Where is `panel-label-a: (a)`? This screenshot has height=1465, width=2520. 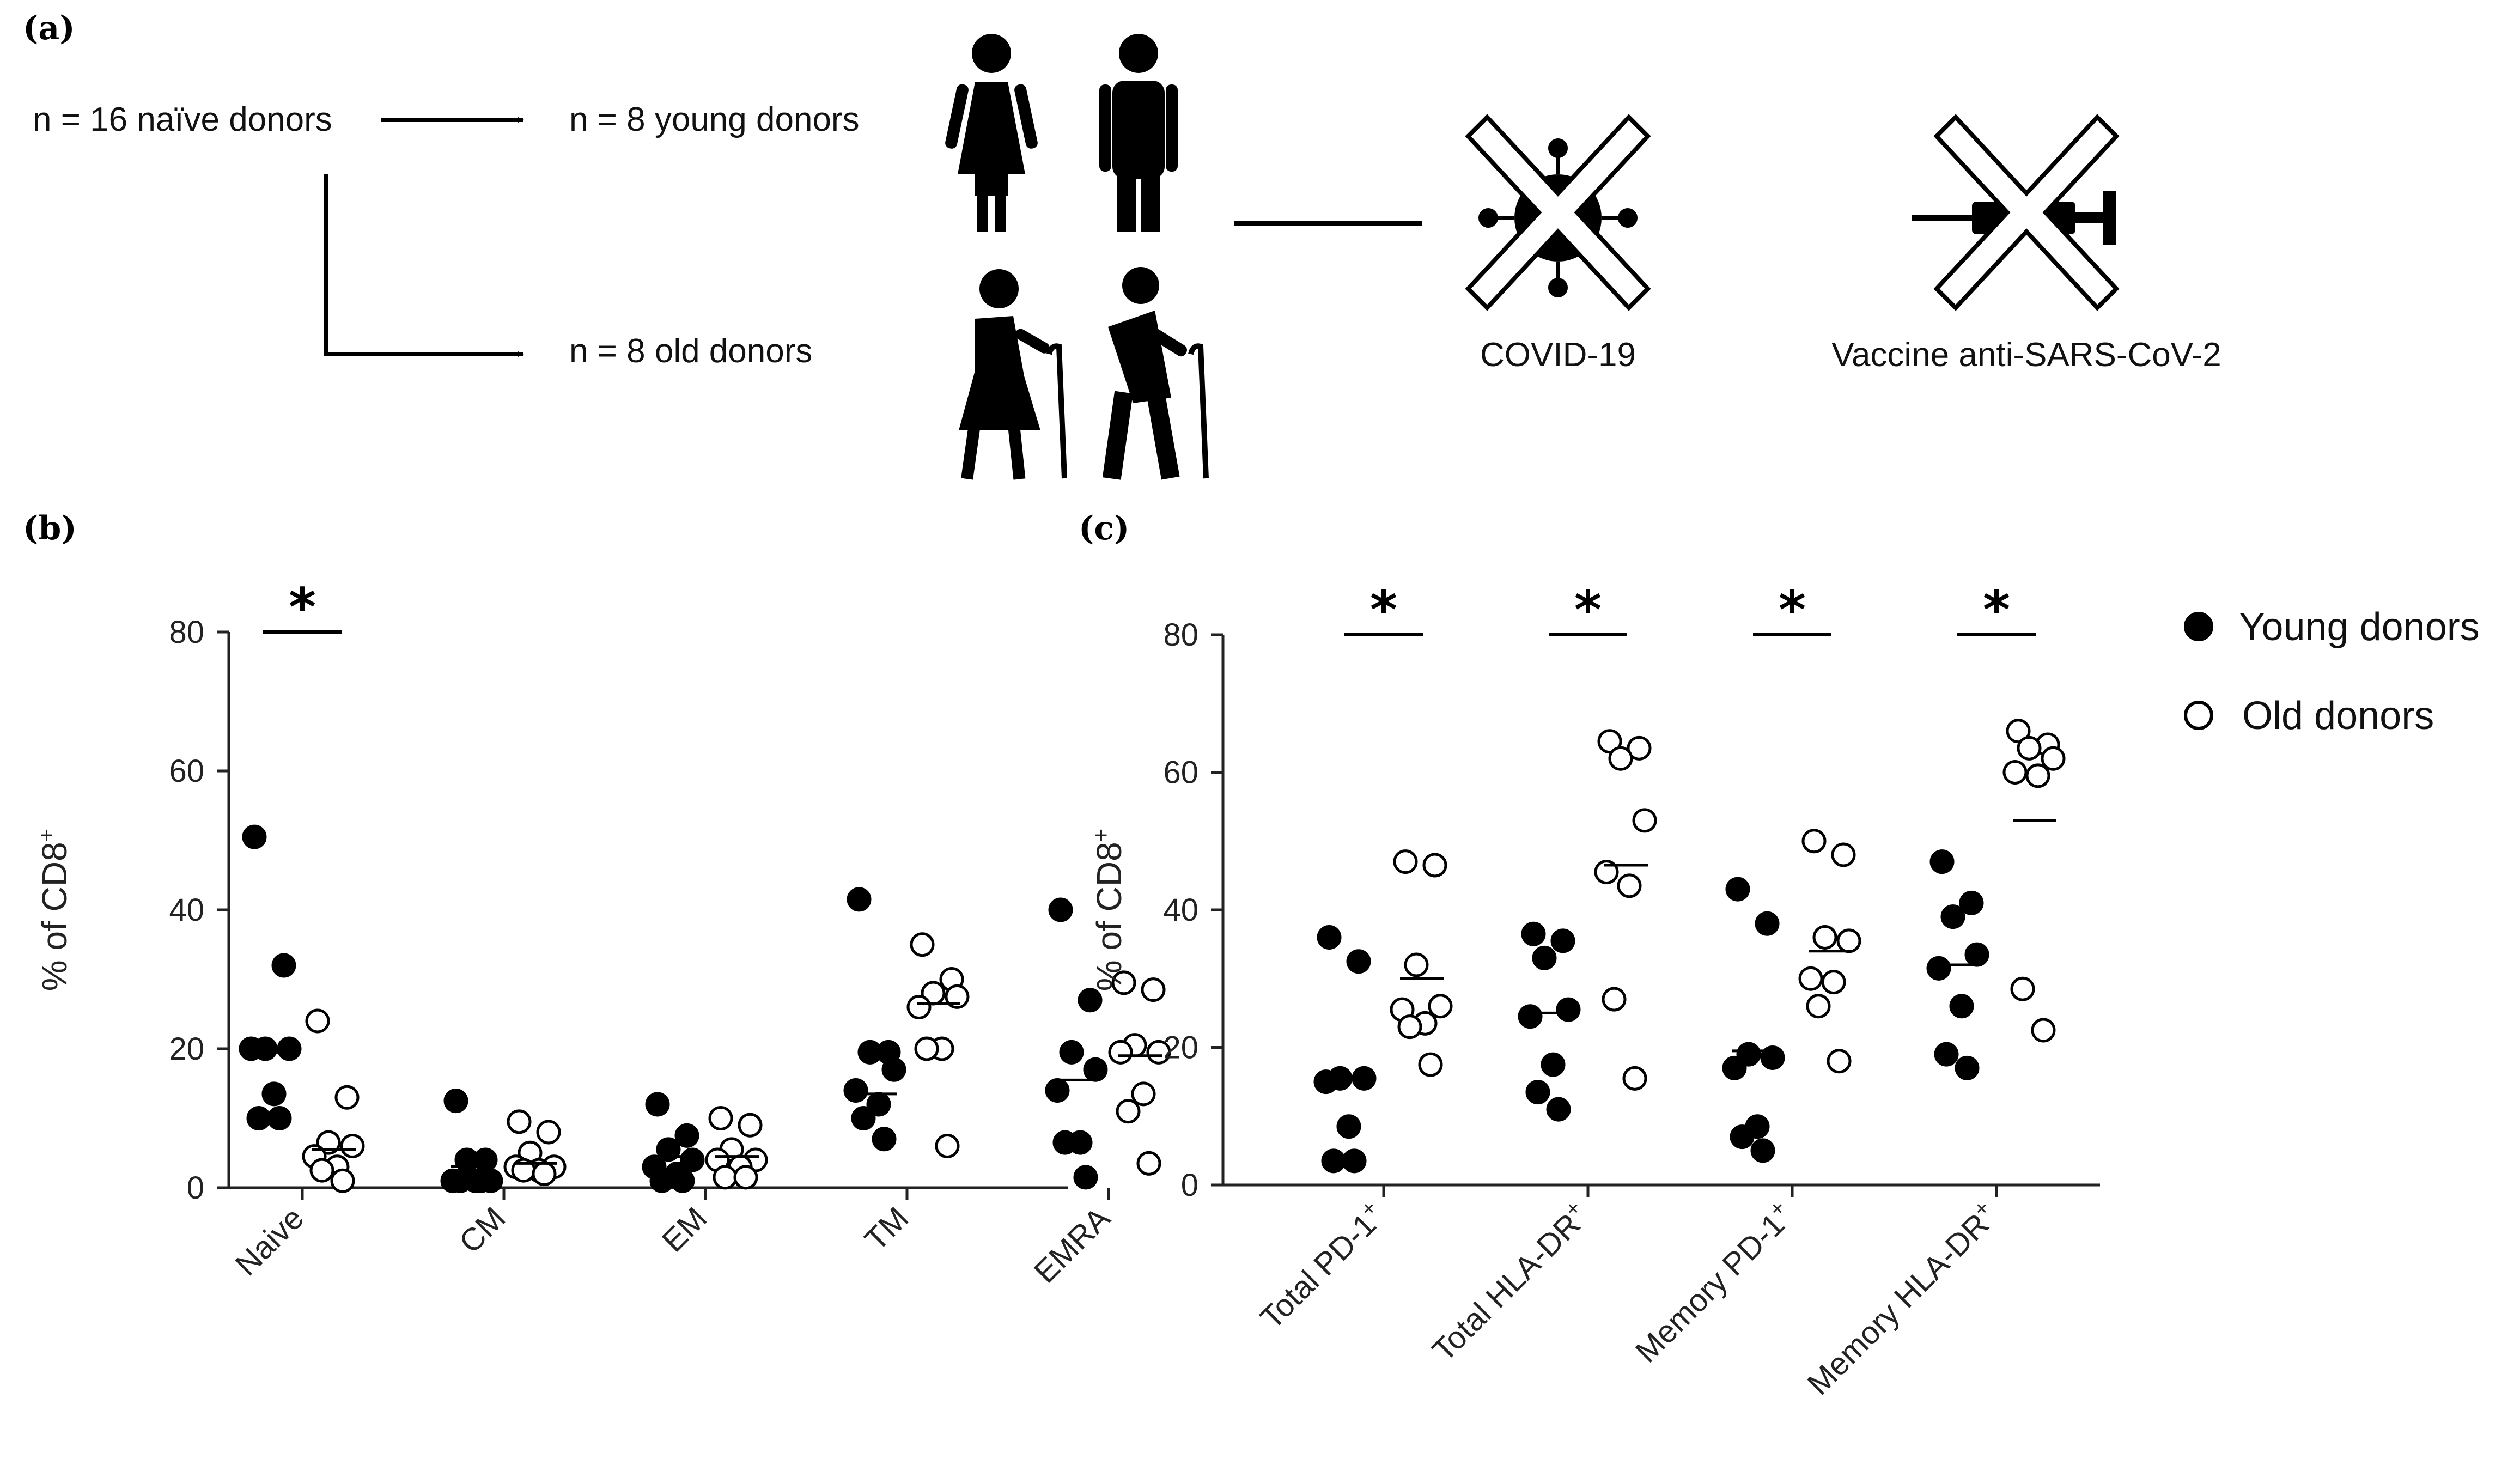
panel-label-a: (a) is located at coordinates (49, 28).